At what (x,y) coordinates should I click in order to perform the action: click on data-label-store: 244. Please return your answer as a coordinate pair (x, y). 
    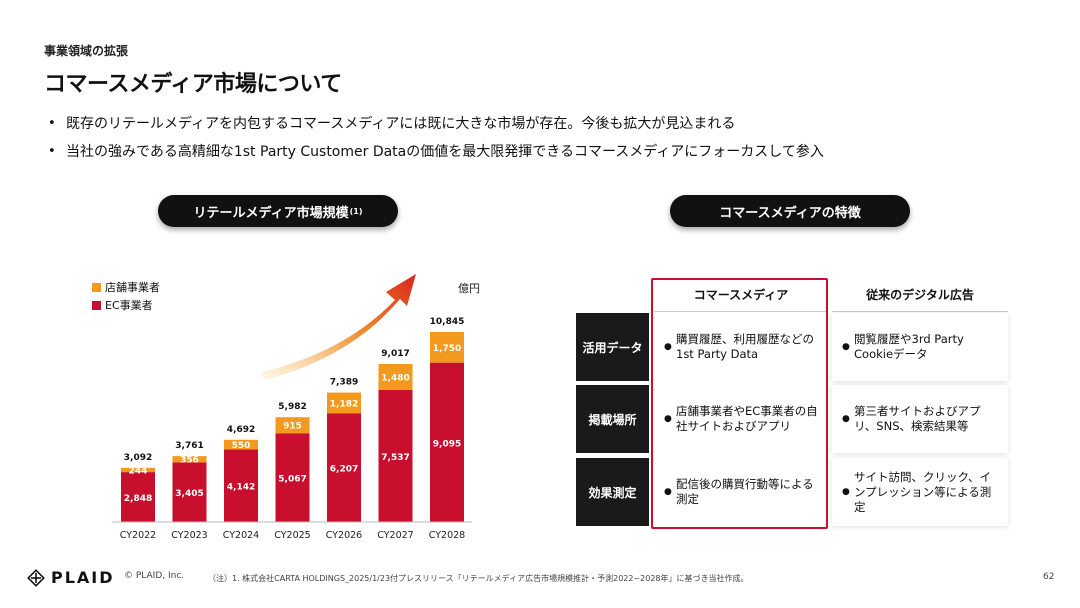
    Looking at the image, I should click on (138, 471).